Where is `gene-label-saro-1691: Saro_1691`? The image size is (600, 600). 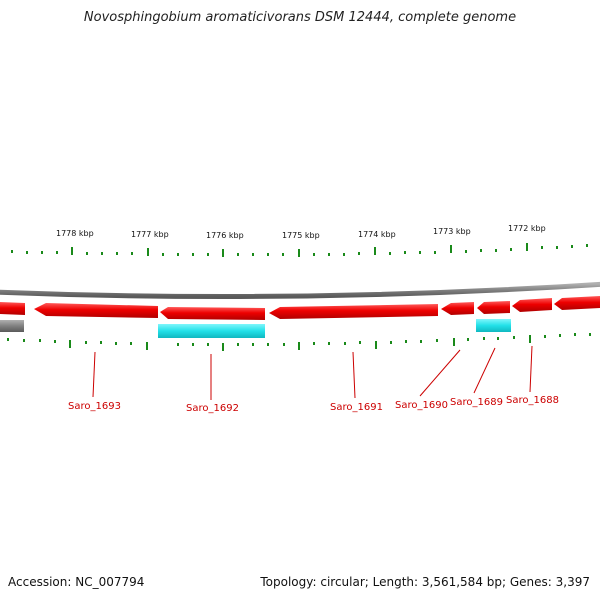
gene-label-saro-1691: Saro_1691 is located at coordinates (356, 407).